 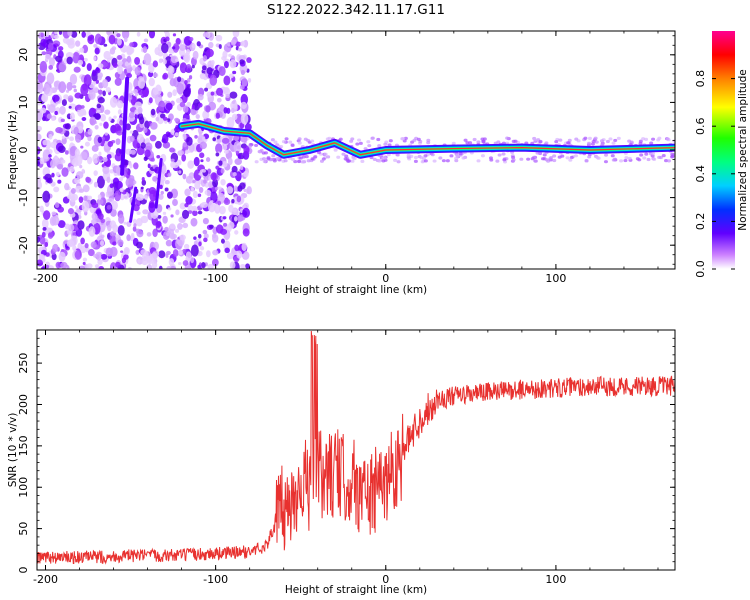 What do you see at coordinates (23, 570) in the screenshot?
I see `snr-y-tick-label: 0` at bounding box center [23, 570].